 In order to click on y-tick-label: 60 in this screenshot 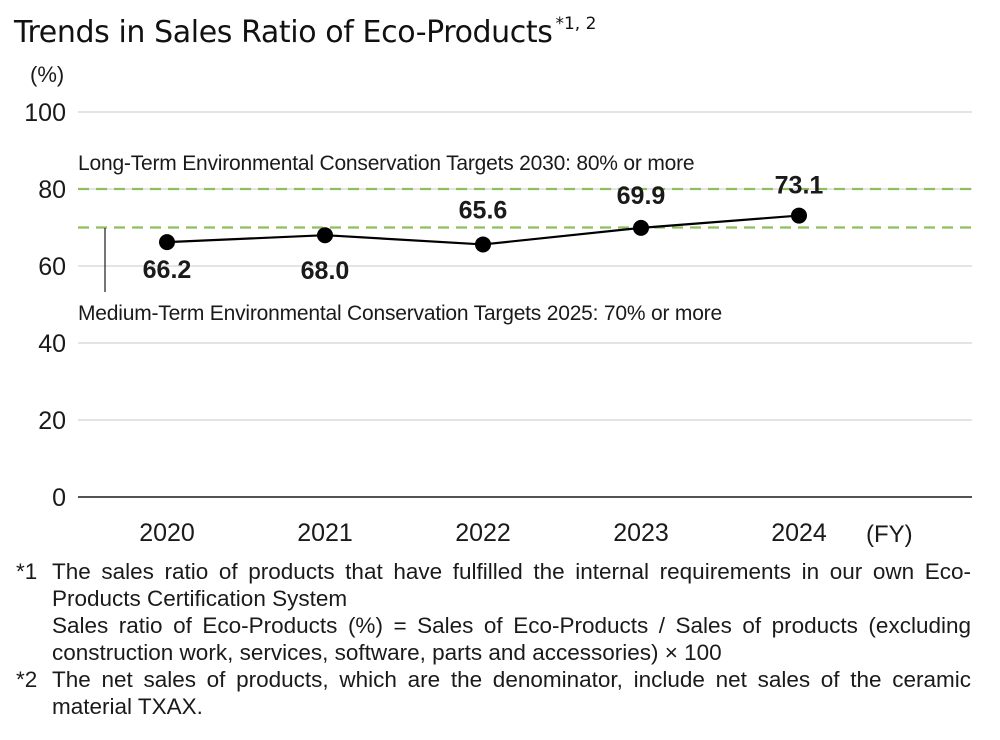, I will do `click(52, 267)`.